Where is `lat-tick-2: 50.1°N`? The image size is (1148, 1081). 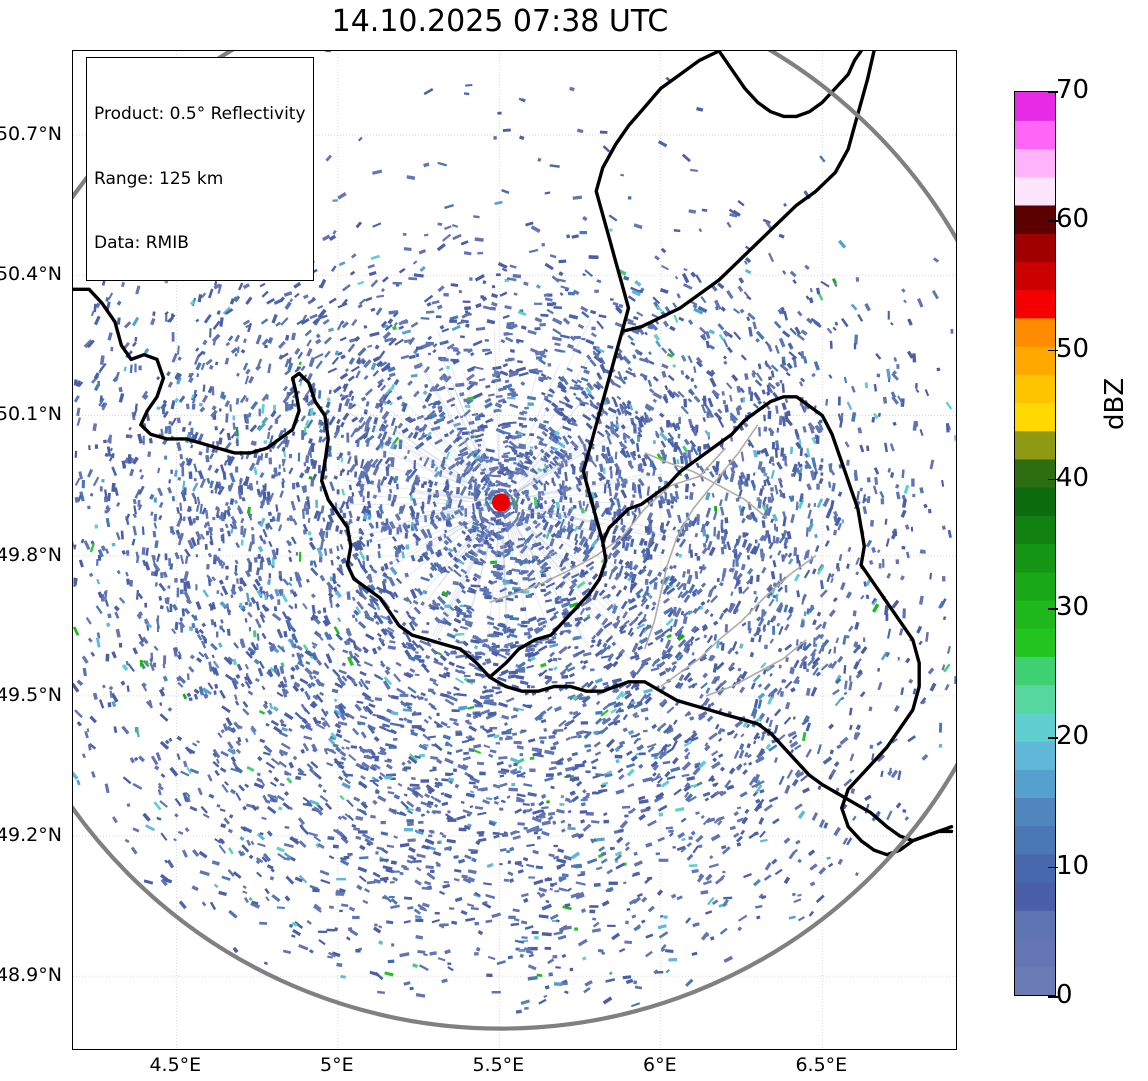
lat-tick-2: 50.1°N is located at coordinates (31, 414).